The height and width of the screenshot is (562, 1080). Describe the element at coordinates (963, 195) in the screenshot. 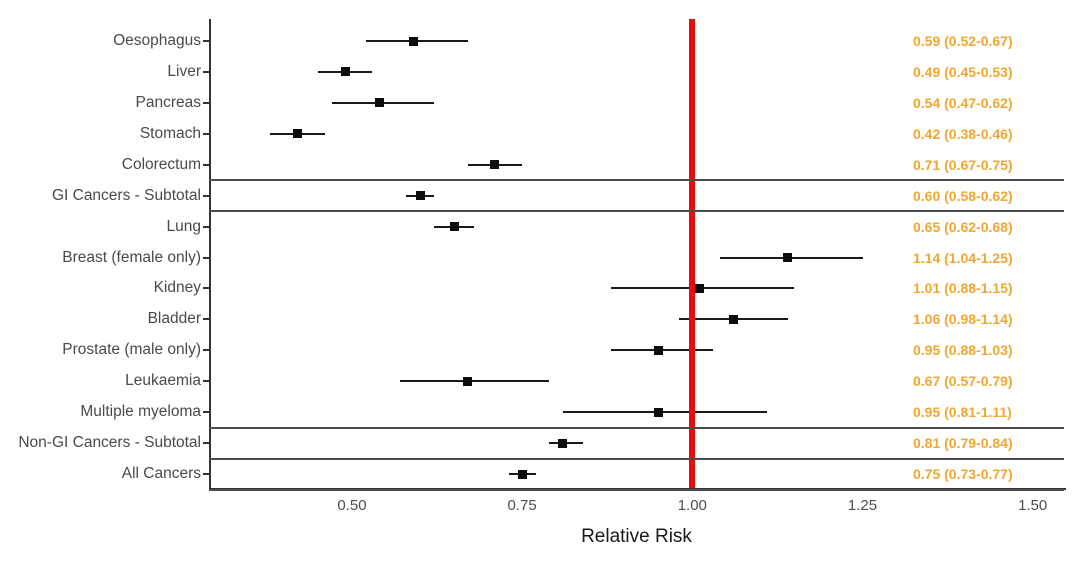

I see `value-label-gi-cancers-subtotal: 0.60 (0.58-0.62)` at that location.